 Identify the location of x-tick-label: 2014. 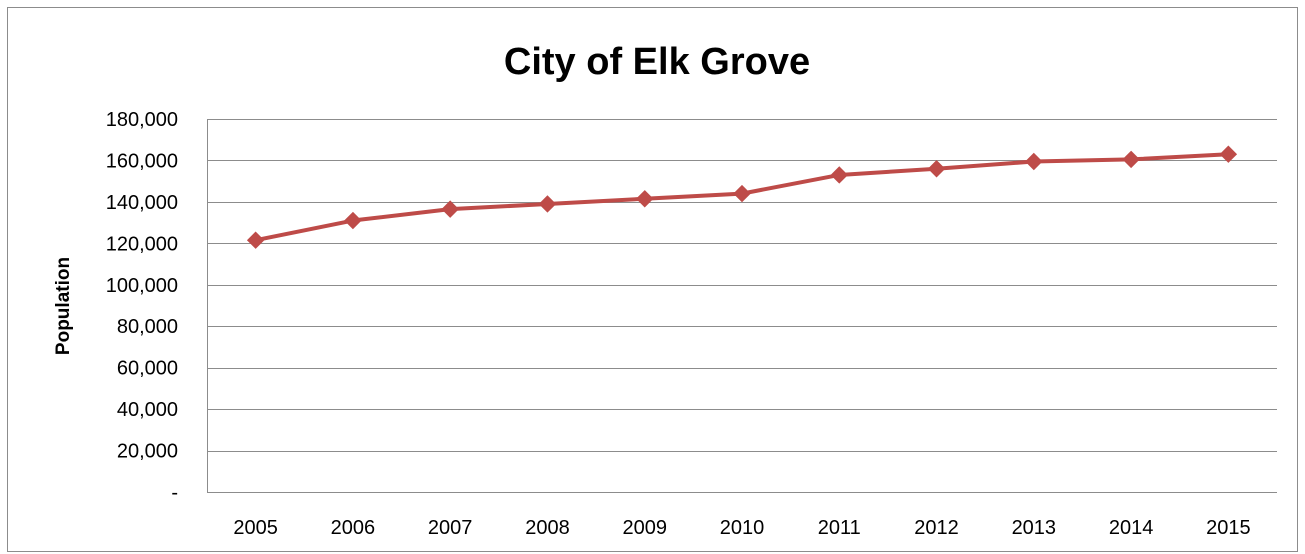
(1131, 528).